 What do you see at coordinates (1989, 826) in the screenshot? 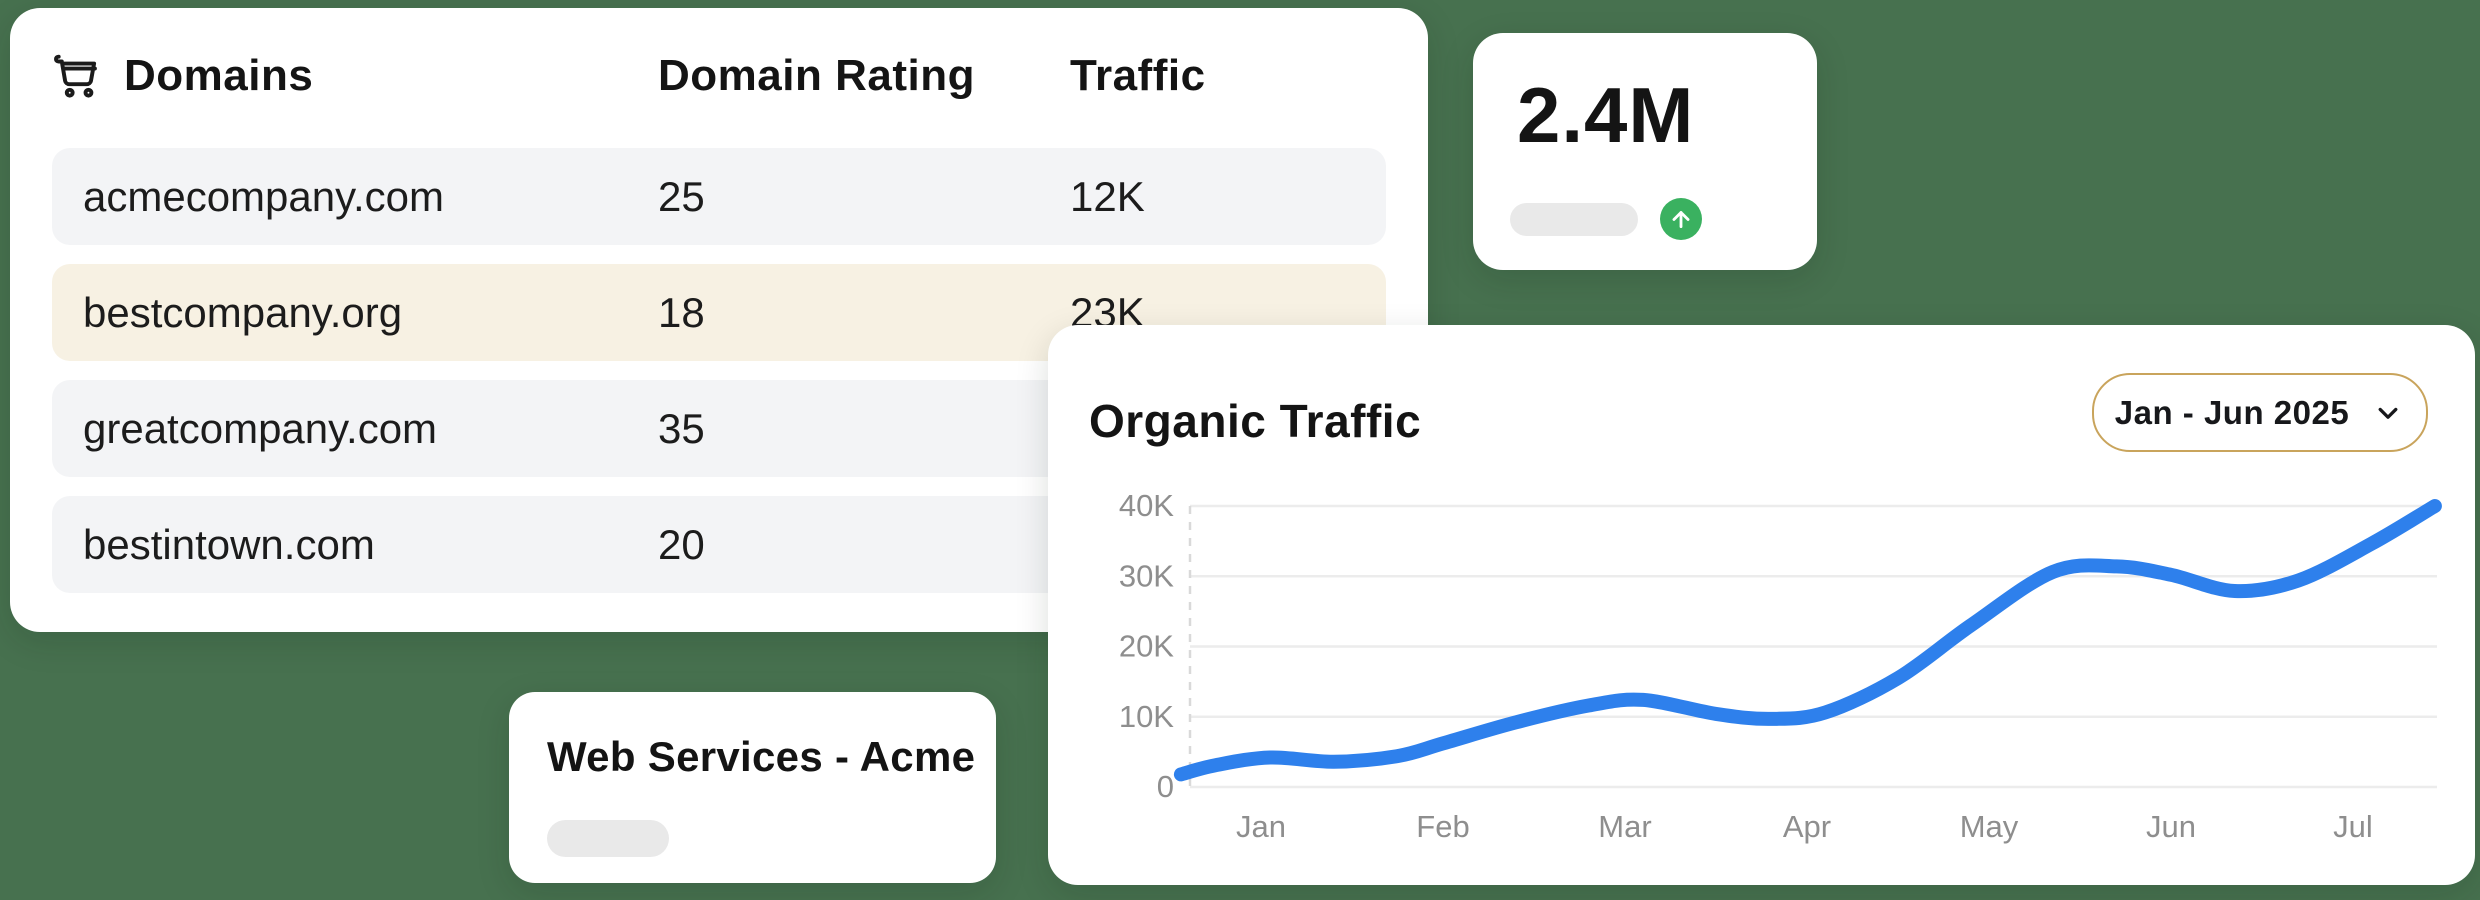
I see `svg-text: May` at bounding box center [1989, 826].